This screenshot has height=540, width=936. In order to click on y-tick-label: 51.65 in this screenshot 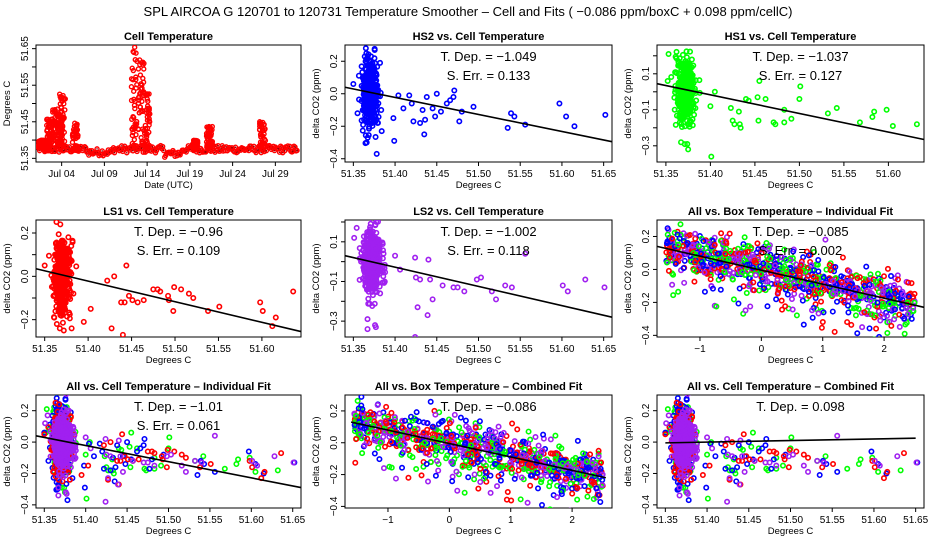, I will do `click(25, 48)`.